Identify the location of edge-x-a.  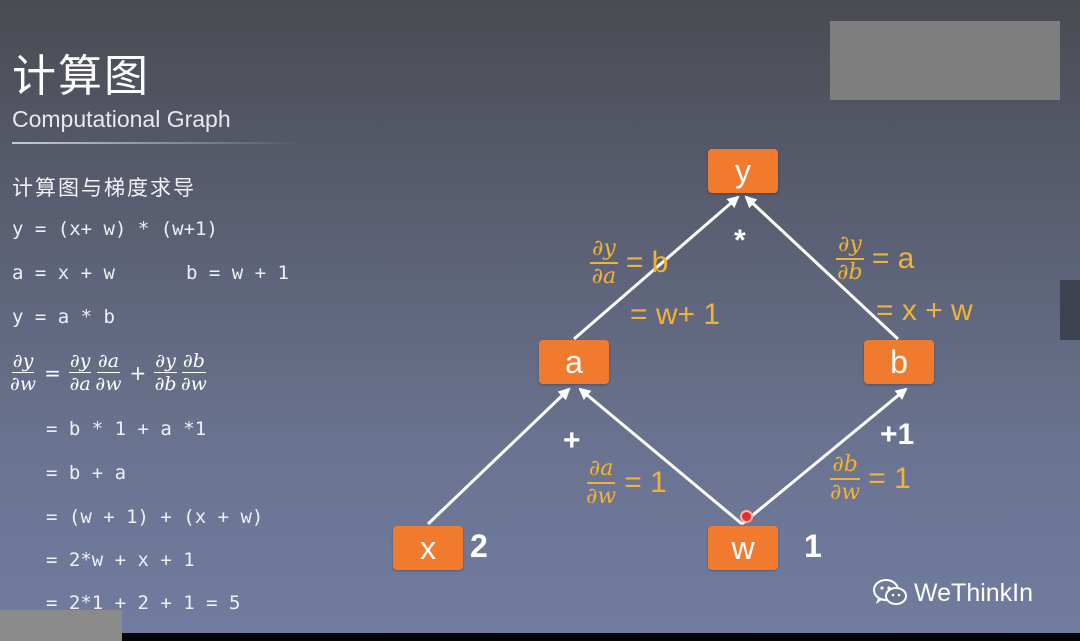
(498, 456).